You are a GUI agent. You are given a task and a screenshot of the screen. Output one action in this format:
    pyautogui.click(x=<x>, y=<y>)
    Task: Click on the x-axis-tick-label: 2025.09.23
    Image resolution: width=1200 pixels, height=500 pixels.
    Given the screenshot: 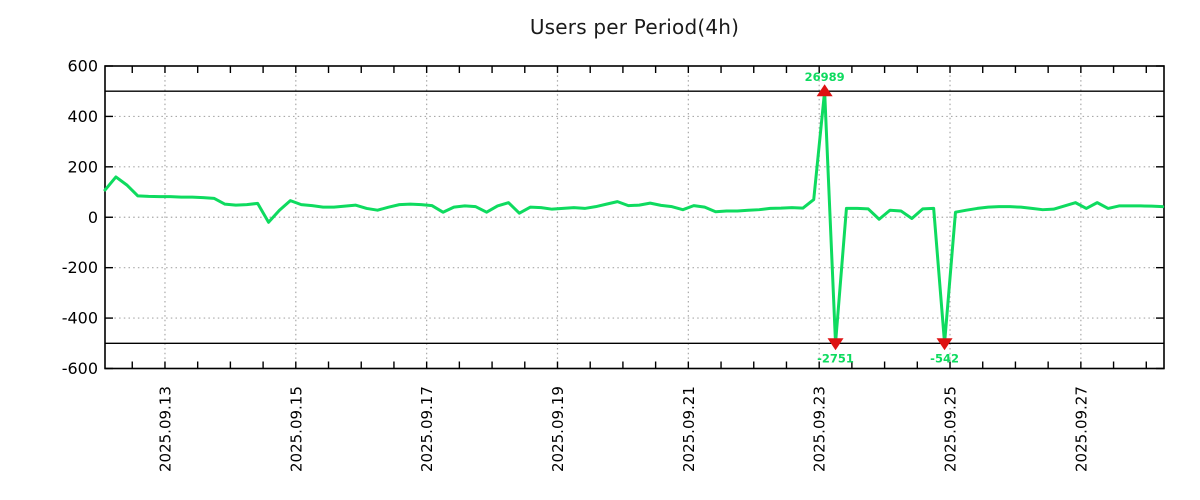 What is the action you would take?
    pyautogui.click(x=820, y=429)
    